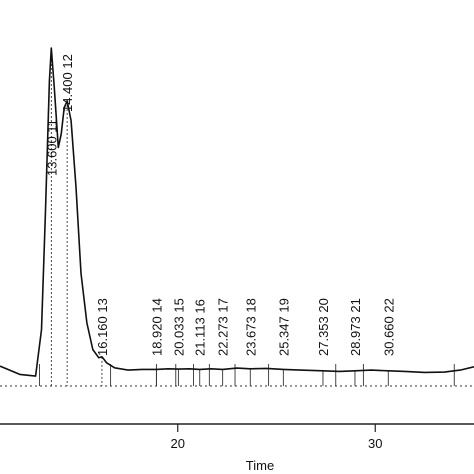 The image size is (474, 474). What do you see at coordinates (260, 465) in the screenshot?
I see `x-axis-title: Time` at bounding box center [260, 465].